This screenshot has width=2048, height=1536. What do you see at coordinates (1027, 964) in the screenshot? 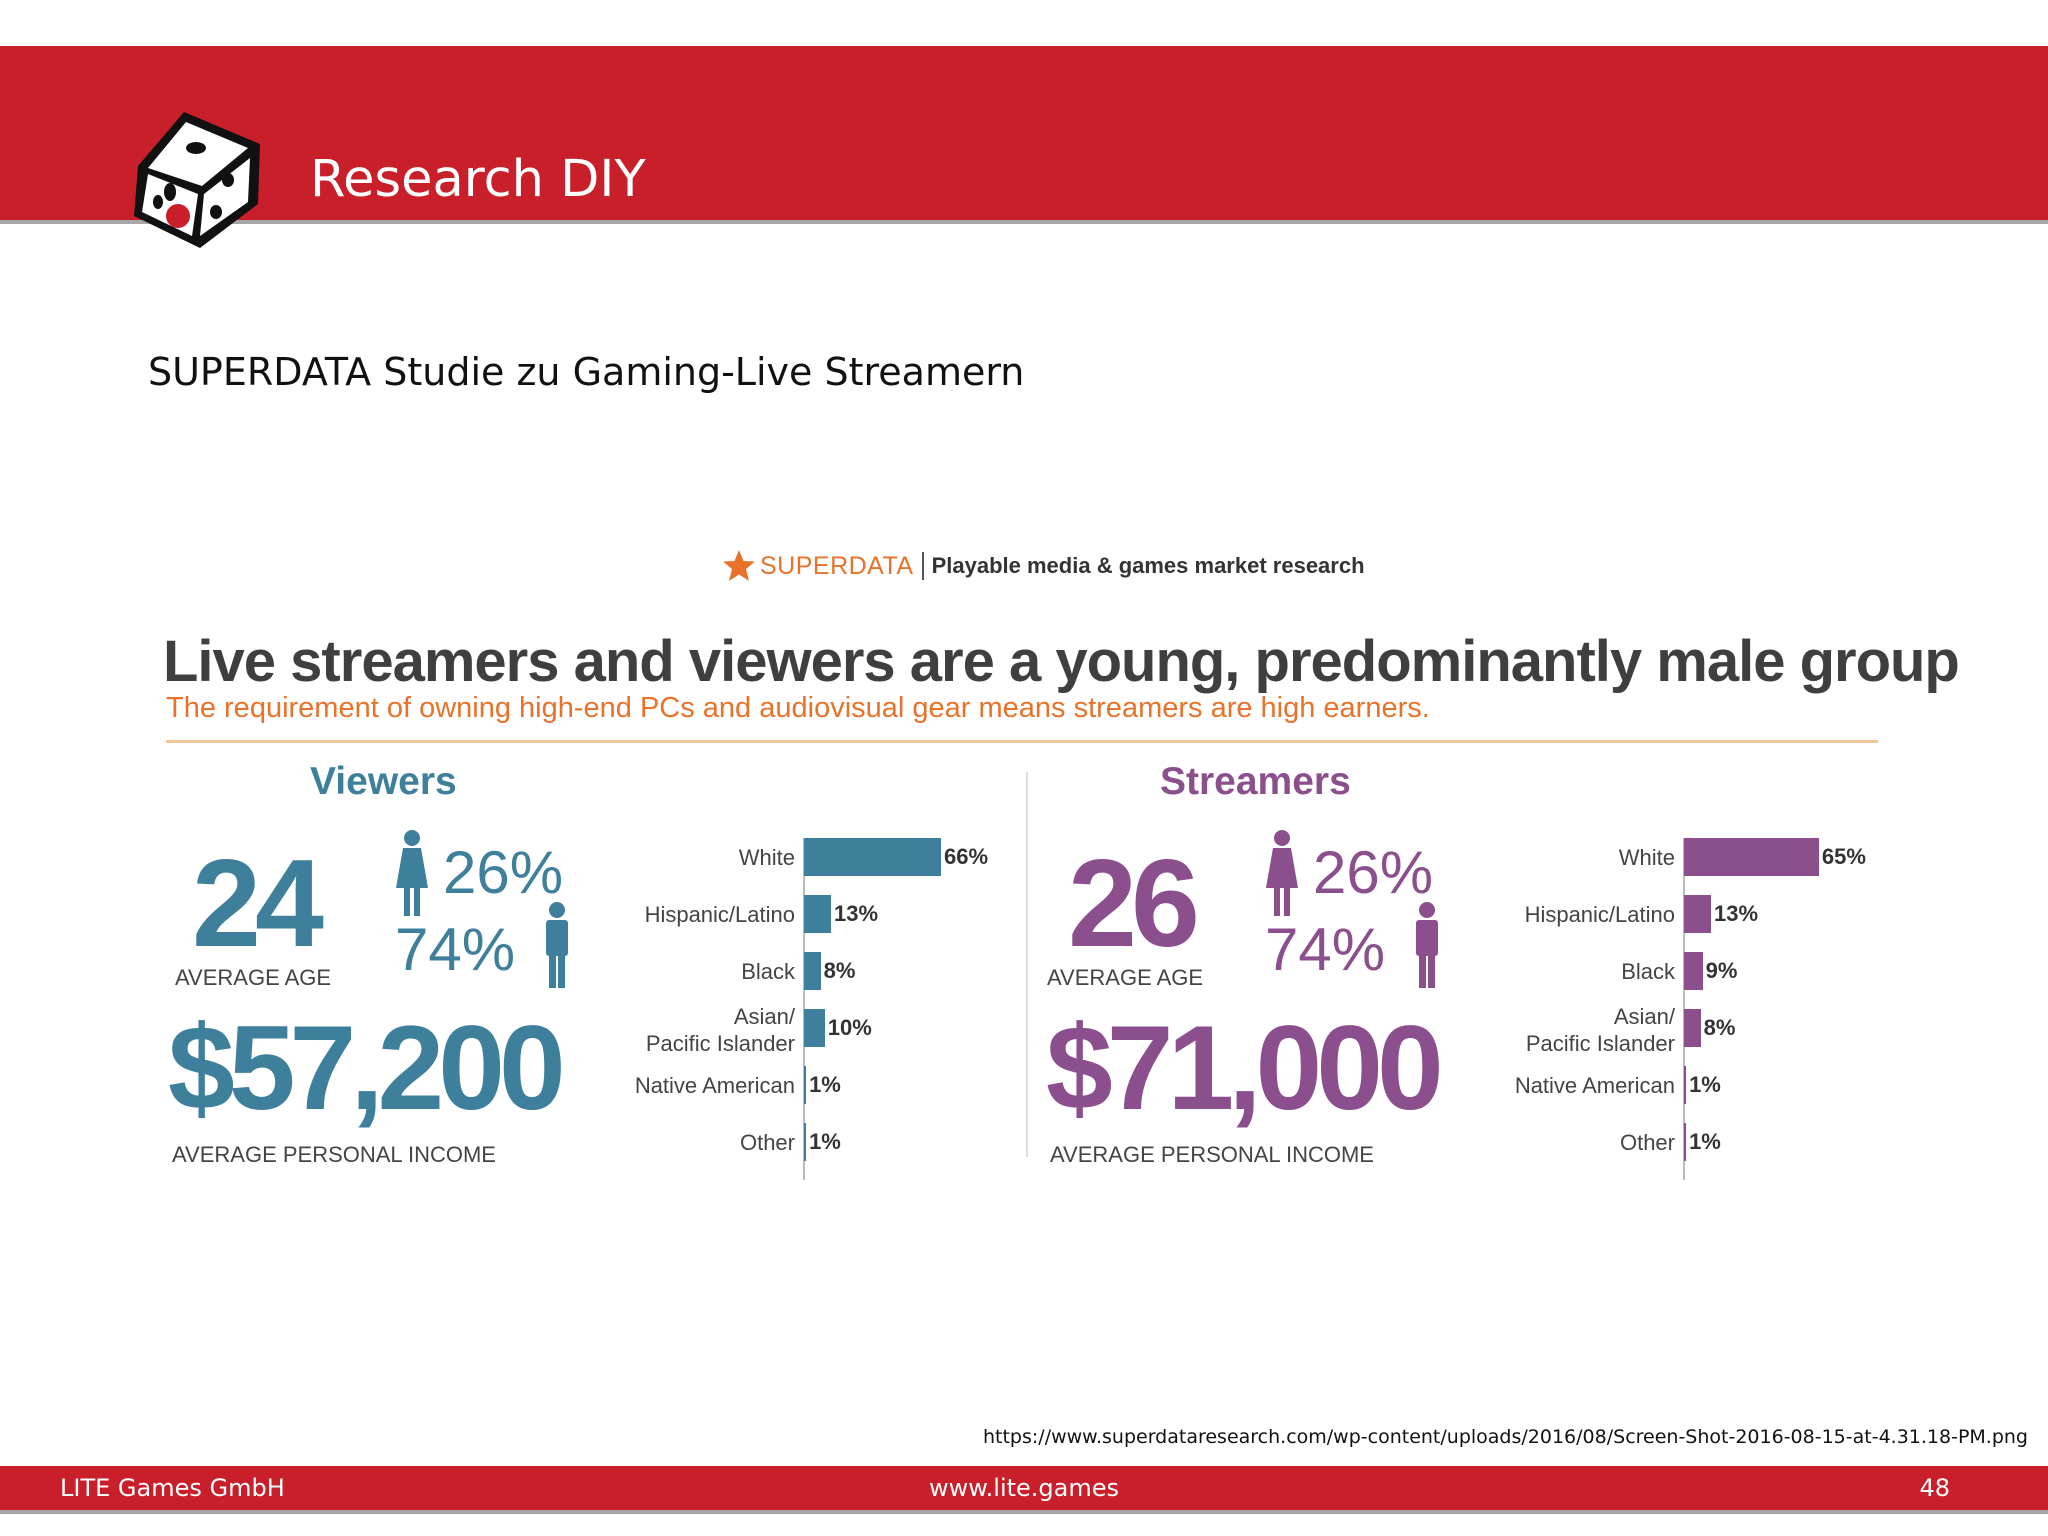
I see `panel-divider` at bounding box center [1027, 964].